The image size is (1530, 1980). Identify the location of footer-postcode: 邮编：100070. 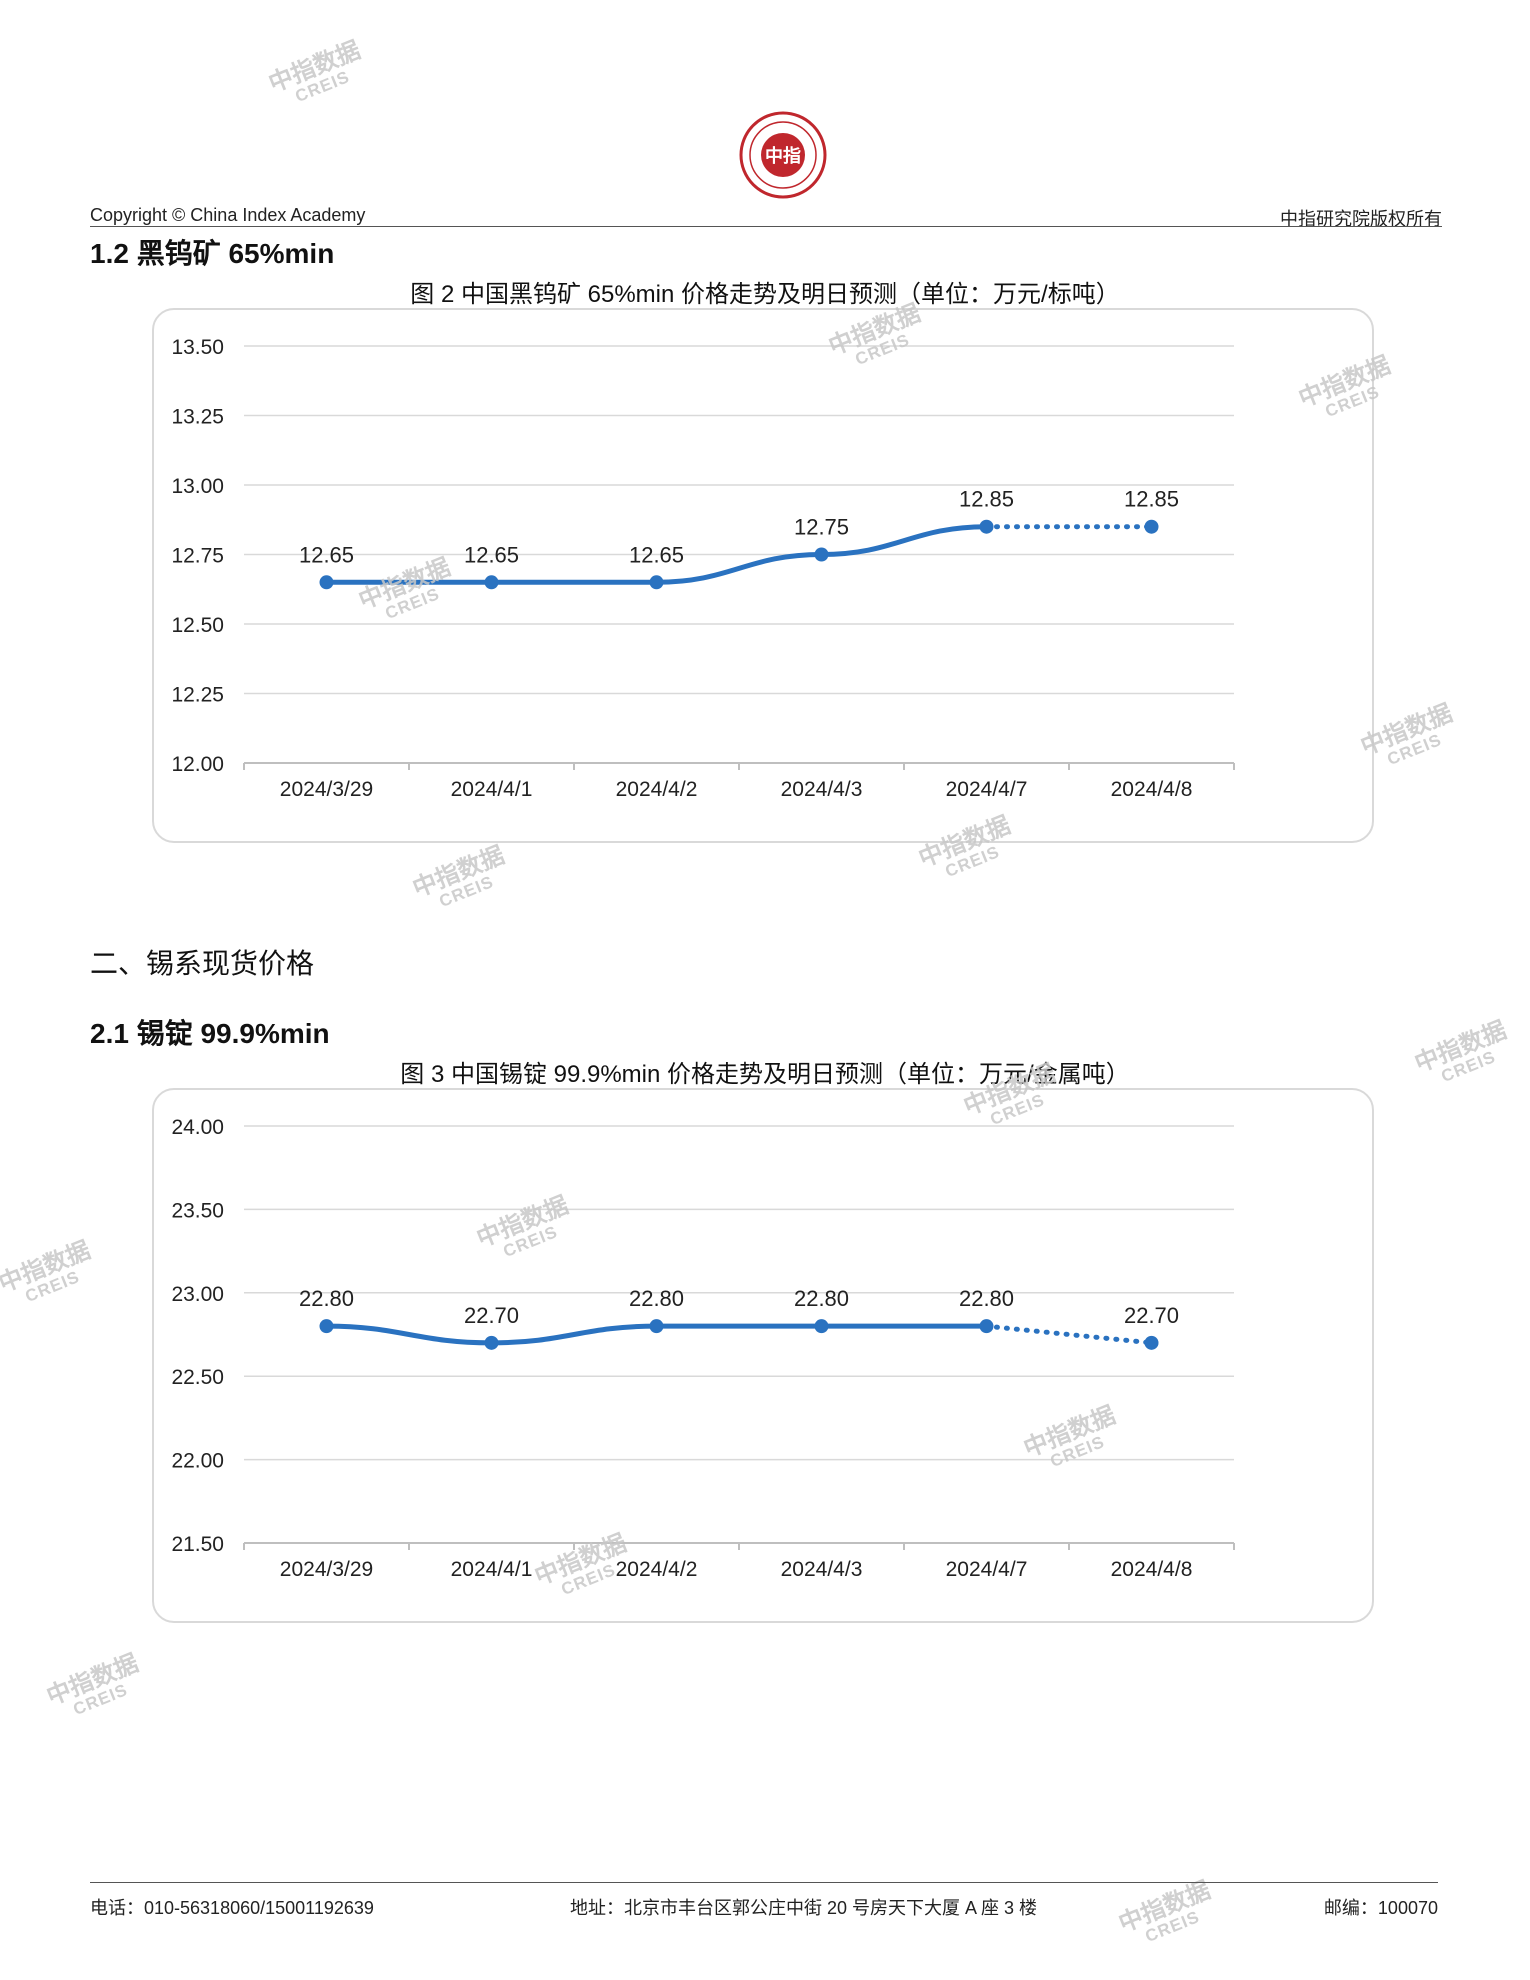
(1380, 1908).